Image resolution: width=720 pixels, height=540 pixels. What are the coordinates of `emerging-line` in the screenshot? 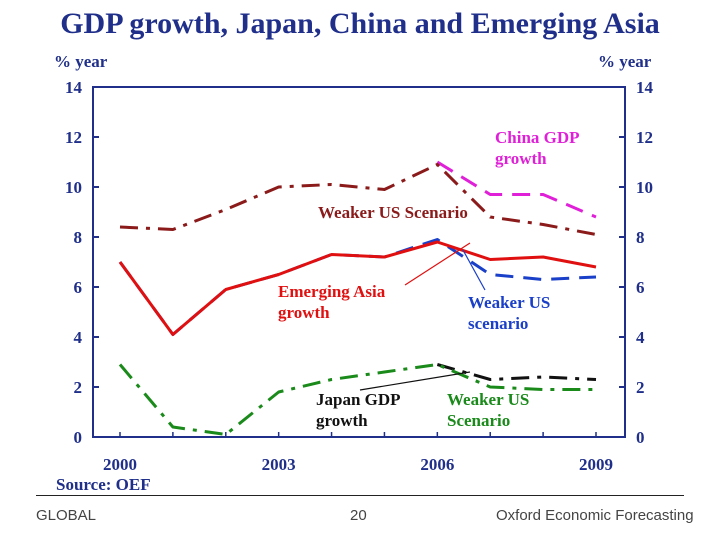 It's located at (357, 288).